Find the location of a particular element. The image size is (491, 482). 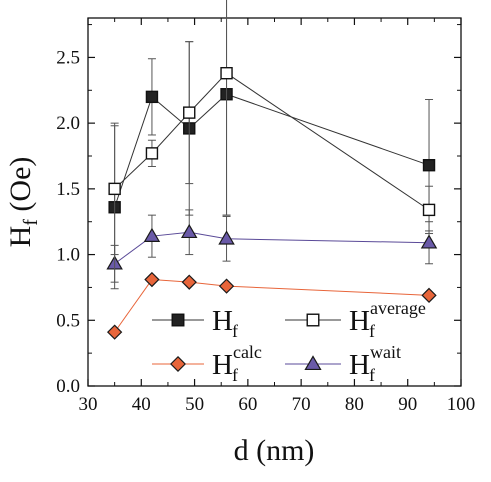

x-axis-title: d (nm) is located at coordinates (274, 450).